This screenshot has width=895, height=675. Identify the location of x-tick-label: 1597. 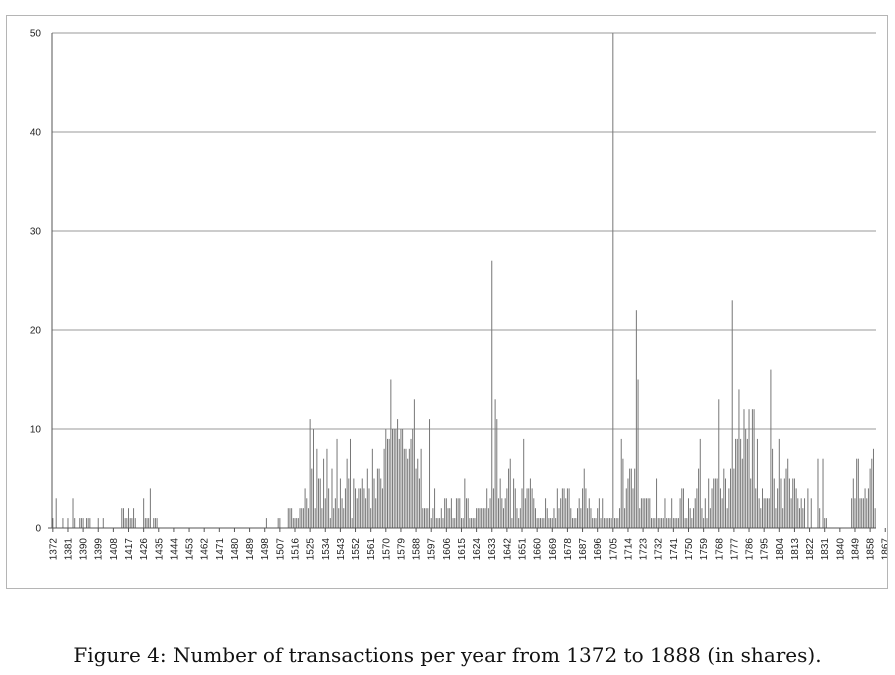
(432, 549).